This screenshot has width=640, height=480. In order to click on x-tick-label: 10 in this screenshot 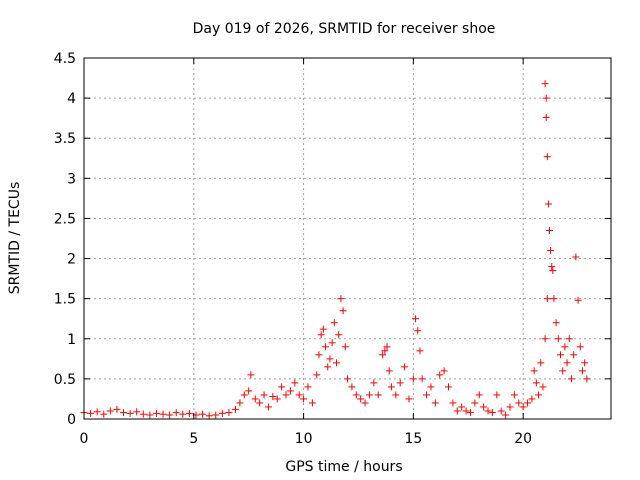, I will do `click(304, 439)`.